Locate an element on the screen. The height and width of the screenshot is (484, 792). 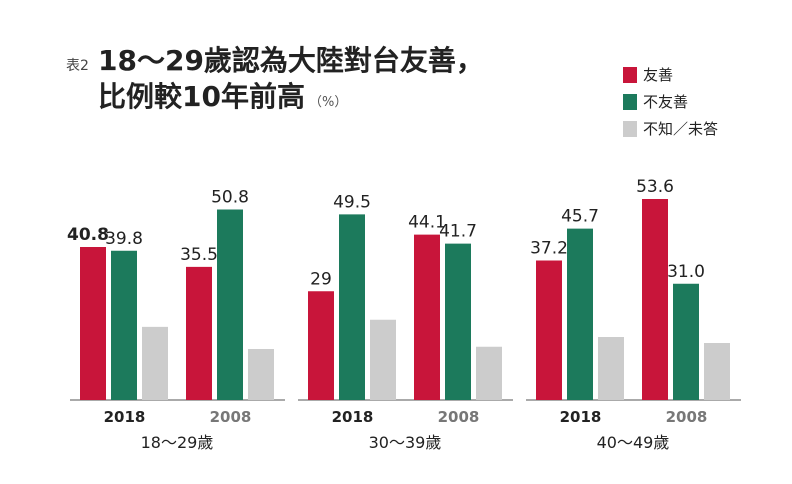
value-label: 35.5 is located at coordinates (199, 255).